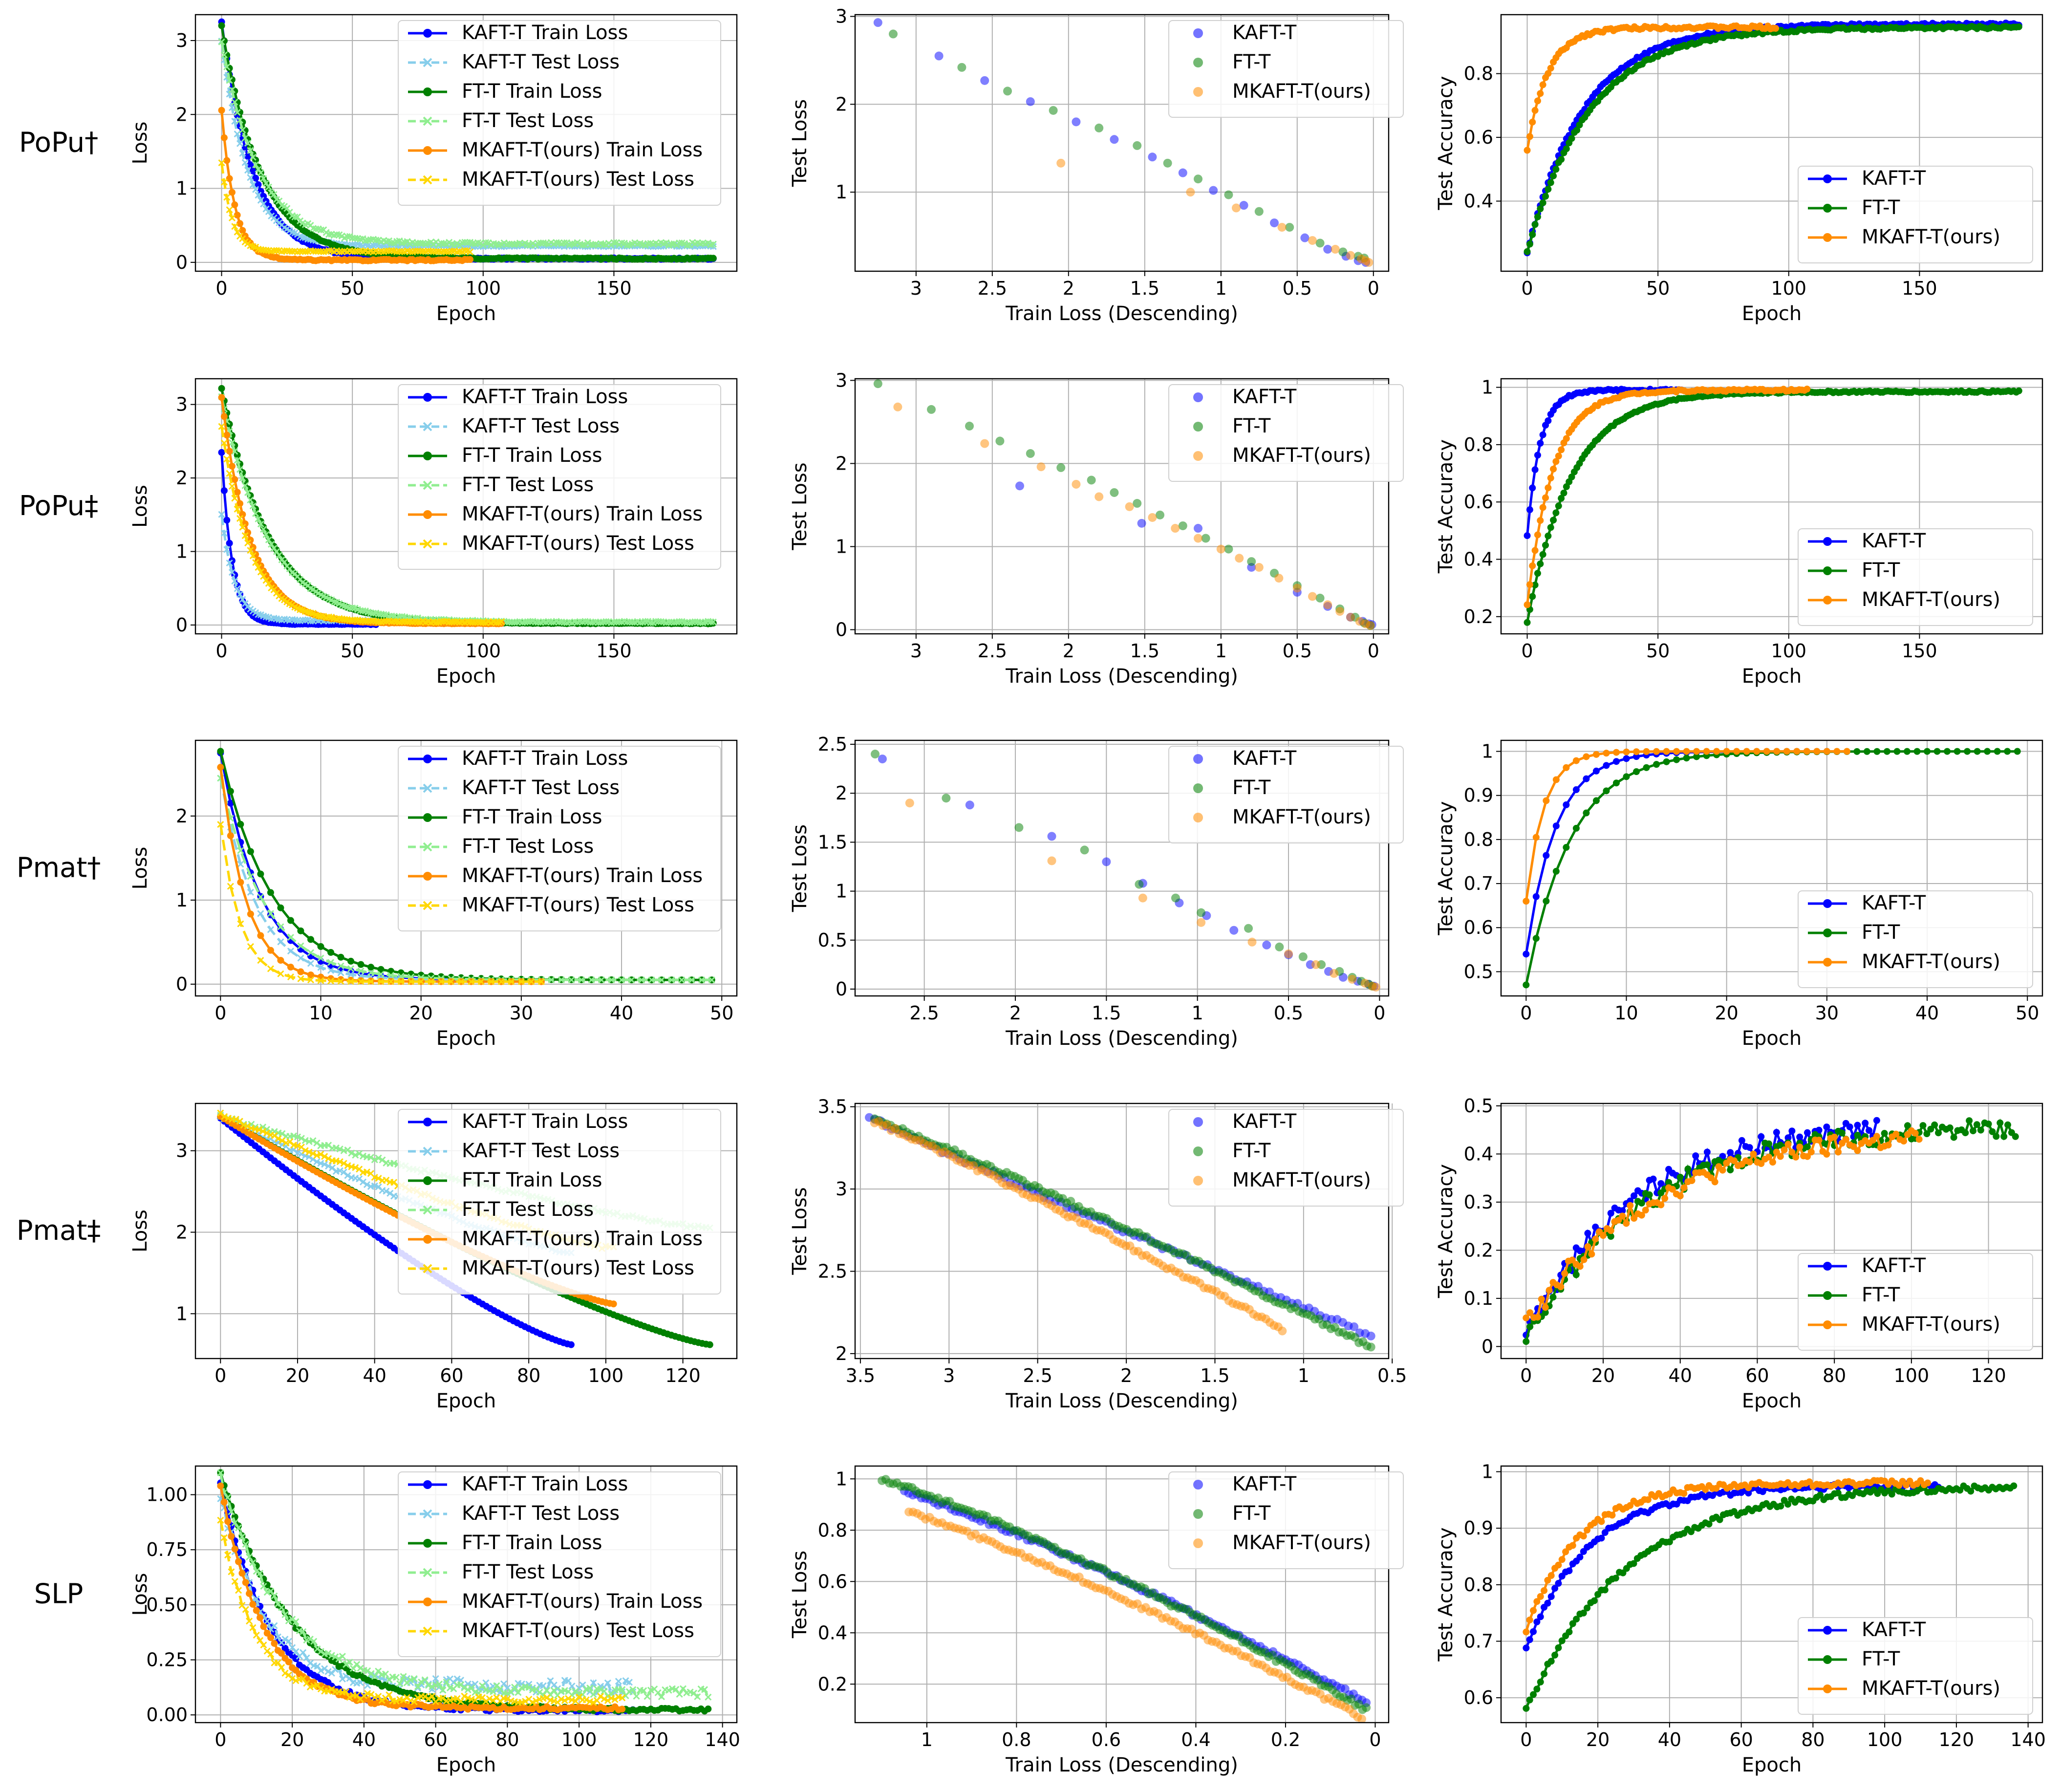 Image resolution: width=2061 pixels, height=1792 pixels. I want to click on x-tick-label: 50, so click(721, 1013).